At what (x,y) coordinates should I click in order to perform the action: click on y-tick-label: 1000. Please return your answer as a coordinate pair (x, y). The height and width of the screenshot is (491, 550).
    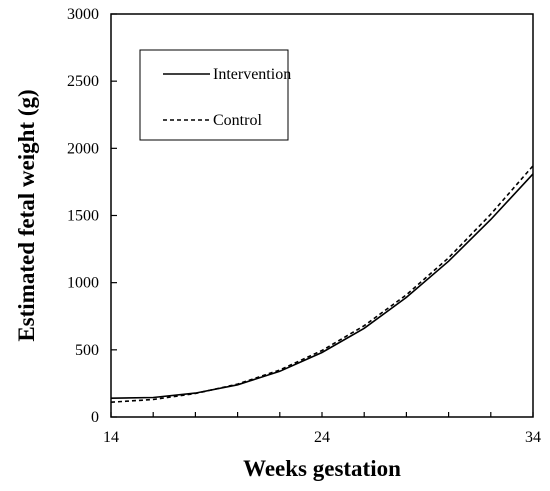
    Looking at the image, I should click on (83, 283).